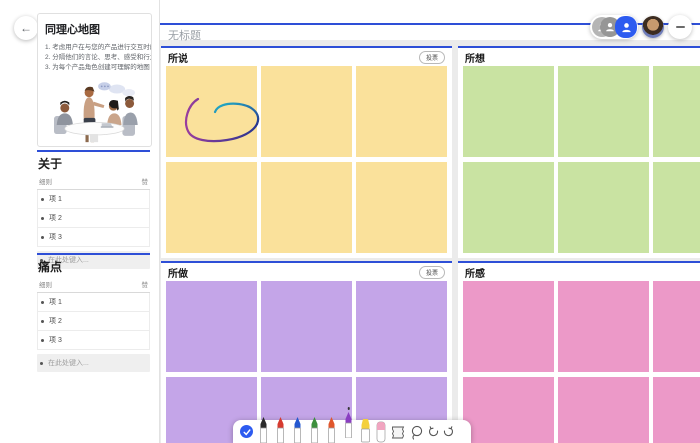 Image resolution: width=700 pixels, height=443 pixels. I want to click on redo-icon, so click(448, 431).